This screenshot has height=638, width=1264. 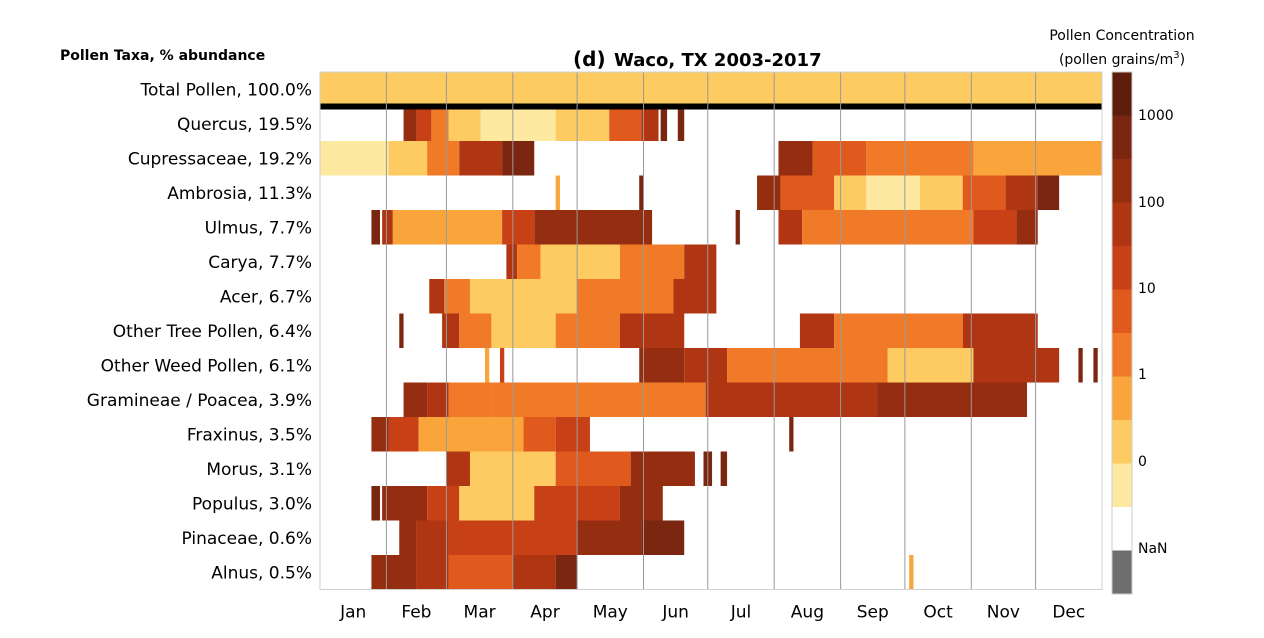 What do you see at coordinates (1003, 613) in the screenshot?
I see `month-label: Nov` at bounding box center [1003, 613].